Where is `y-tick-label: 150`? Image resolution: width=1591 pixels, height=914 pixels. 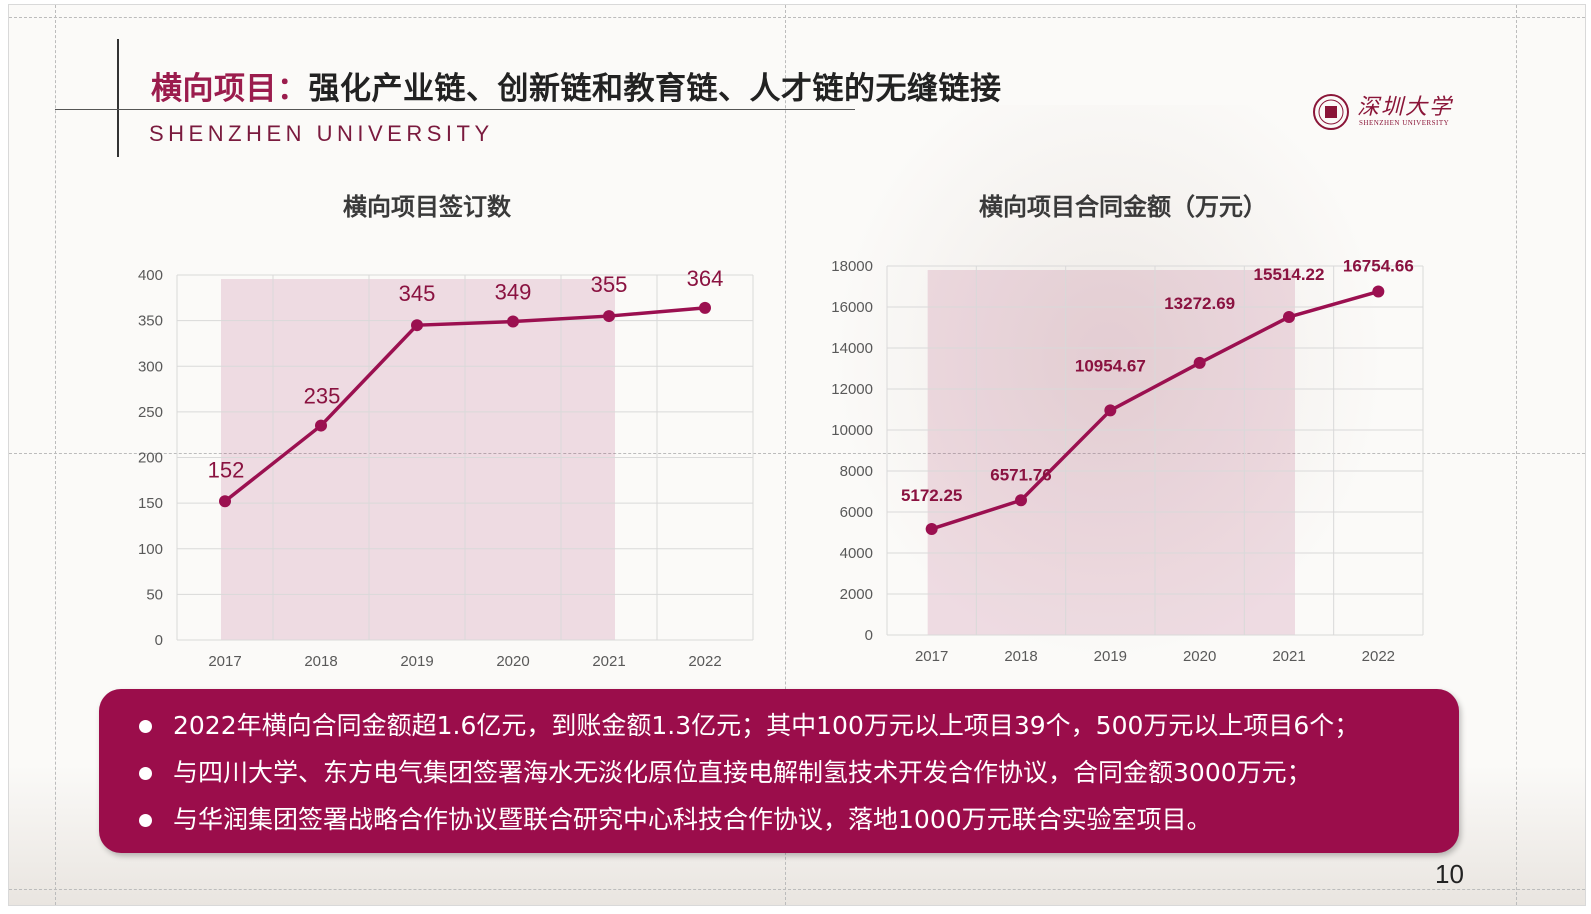
y-tick-label: 150 is located at coordinates (150, 503).